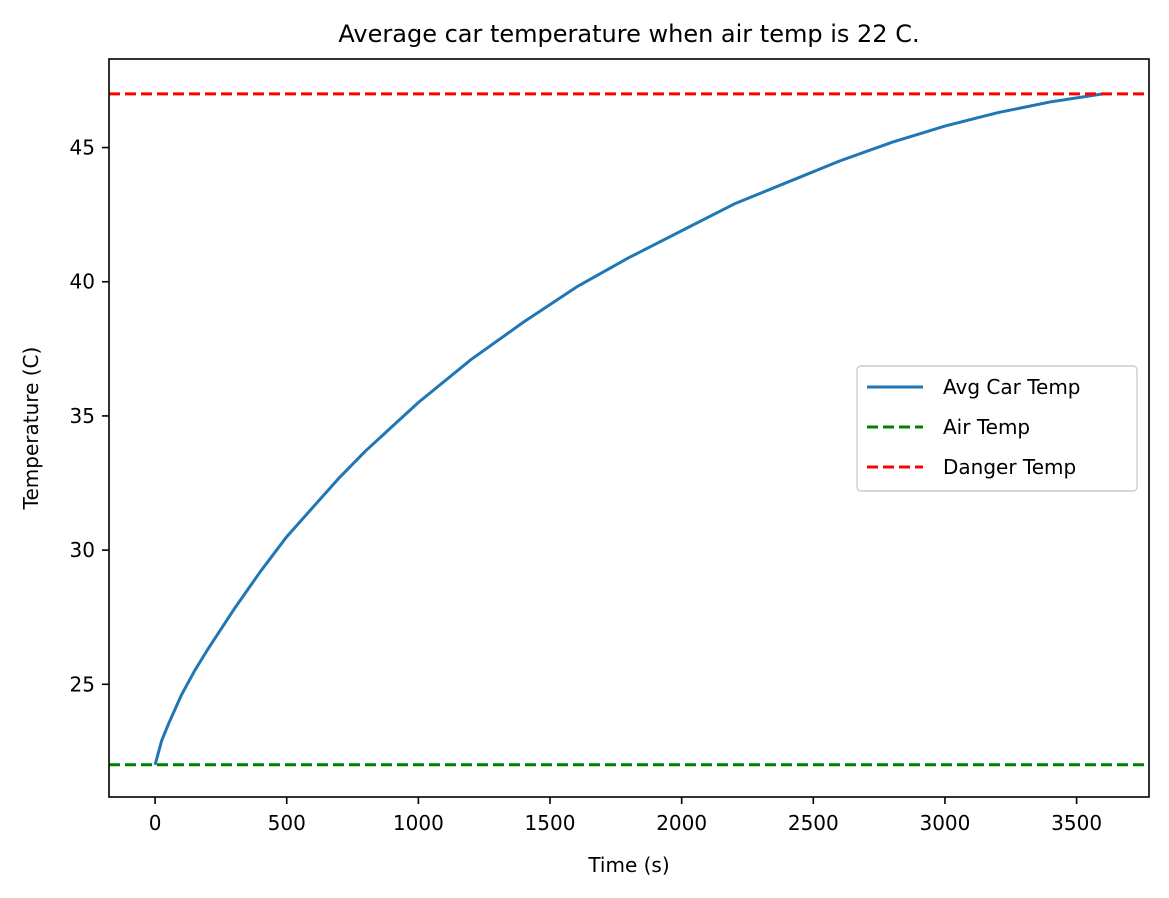 The image size is (1169, 898). What do you see at coordinates (681, 823) in the screenshot?
I see `x-tick-label: 2000` at bounding box center [681, 823].